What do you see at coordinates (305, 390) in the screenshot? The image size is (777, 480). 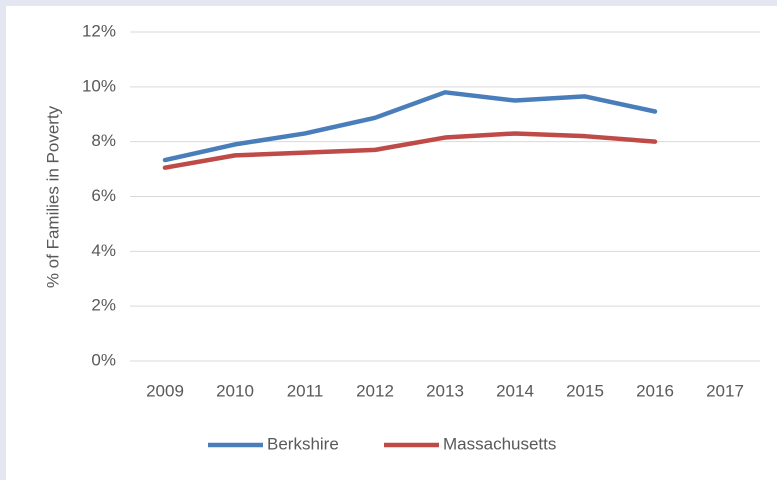 I see `x-tick-label: 2011` at bounding box center [305, 390].